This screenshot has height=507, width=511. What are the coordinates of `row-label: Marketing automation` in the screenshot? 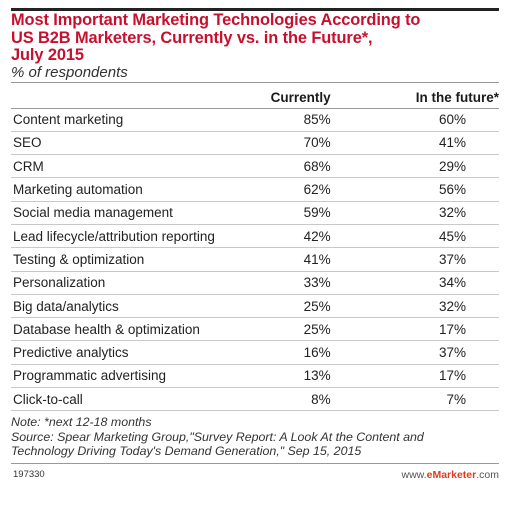 It's located at (113, 189).